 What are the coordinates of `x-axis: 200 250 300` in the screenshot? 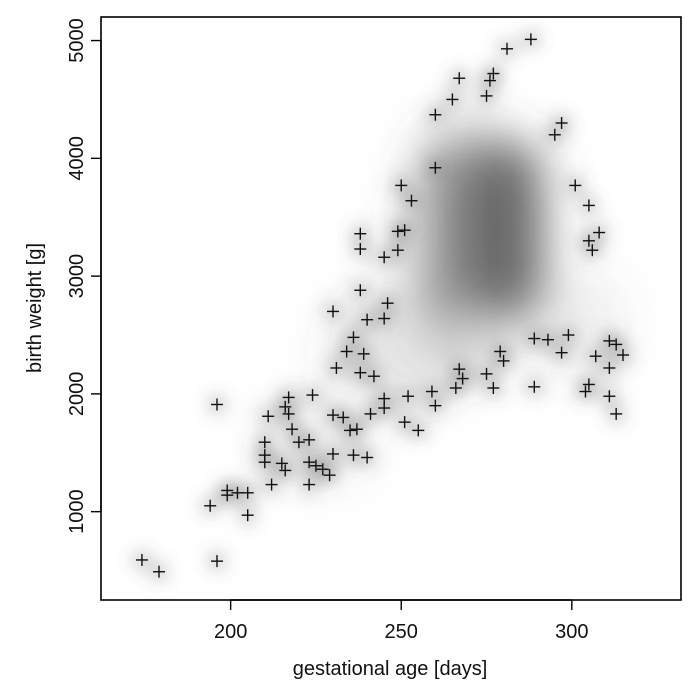 It's located at (401, 621).